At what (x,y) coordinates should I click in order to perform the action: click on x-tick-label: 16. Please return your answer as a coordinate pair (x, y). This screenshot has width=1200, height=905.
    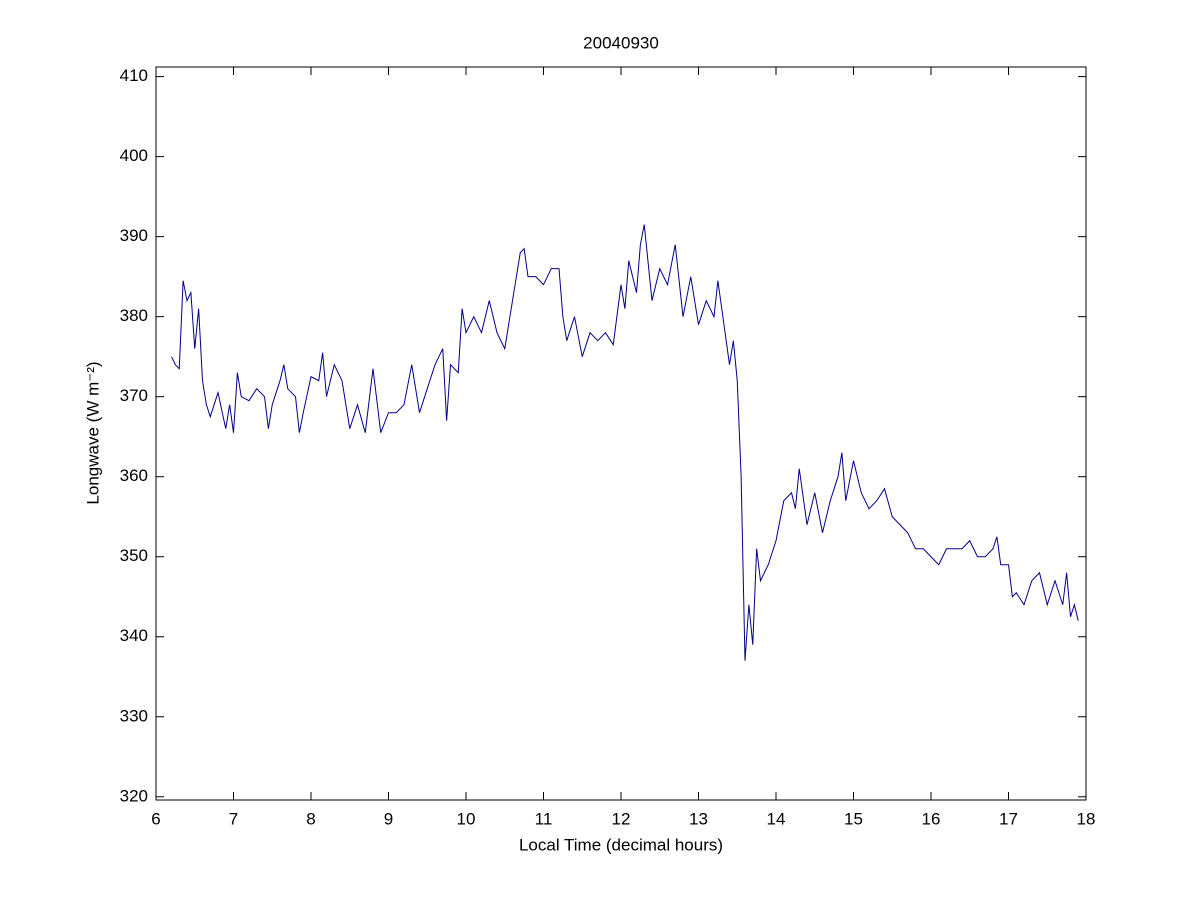
    Looking at the image, I should click on (931, 818).